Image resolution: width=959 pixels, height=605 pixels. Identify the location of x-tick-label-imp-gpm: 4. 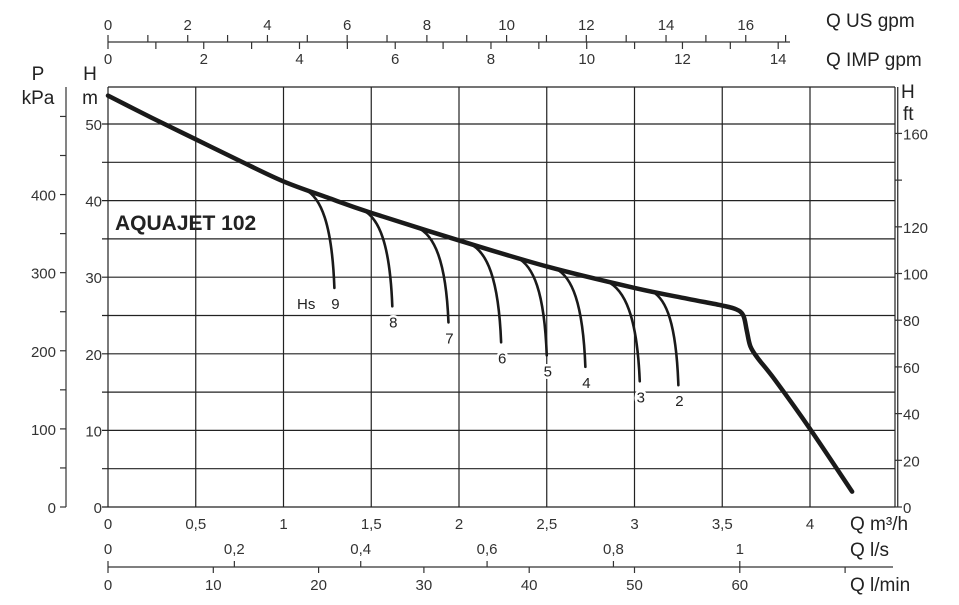
(299, 59).